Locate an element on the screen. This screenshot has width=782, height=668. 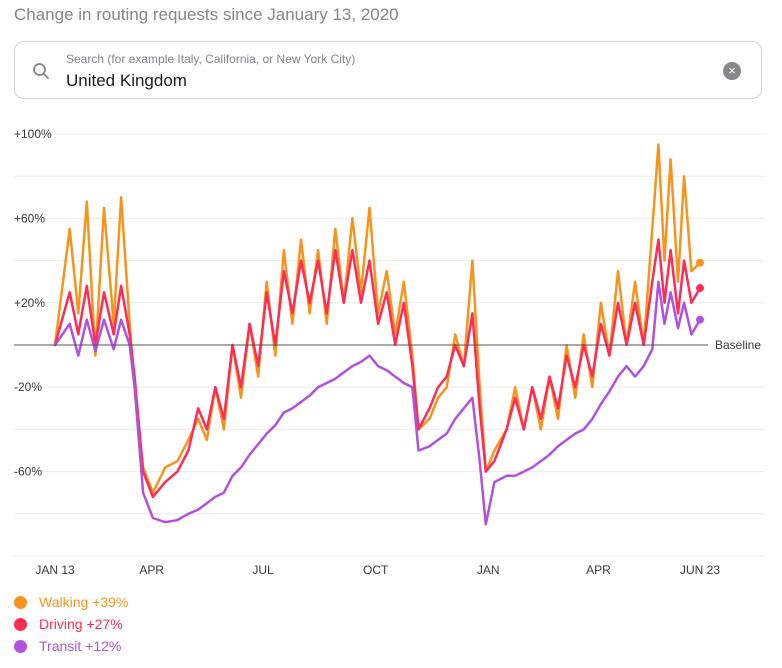
legend-item-transit: Transit +12% is located at coordinates (71, 646).